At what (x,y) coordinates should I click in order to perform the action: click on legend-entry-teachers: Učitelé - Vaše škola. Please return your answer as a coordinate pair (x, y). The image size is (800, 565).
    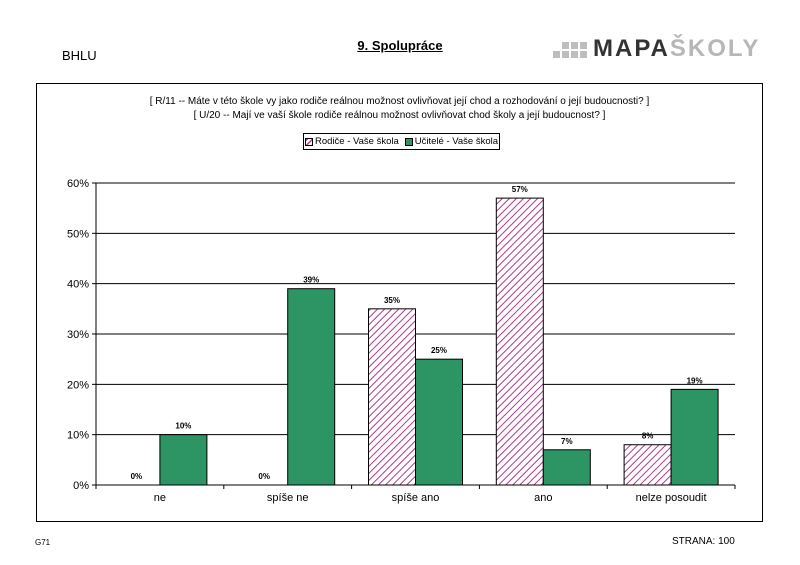
    Looking at the image, I should click on (451, 141).